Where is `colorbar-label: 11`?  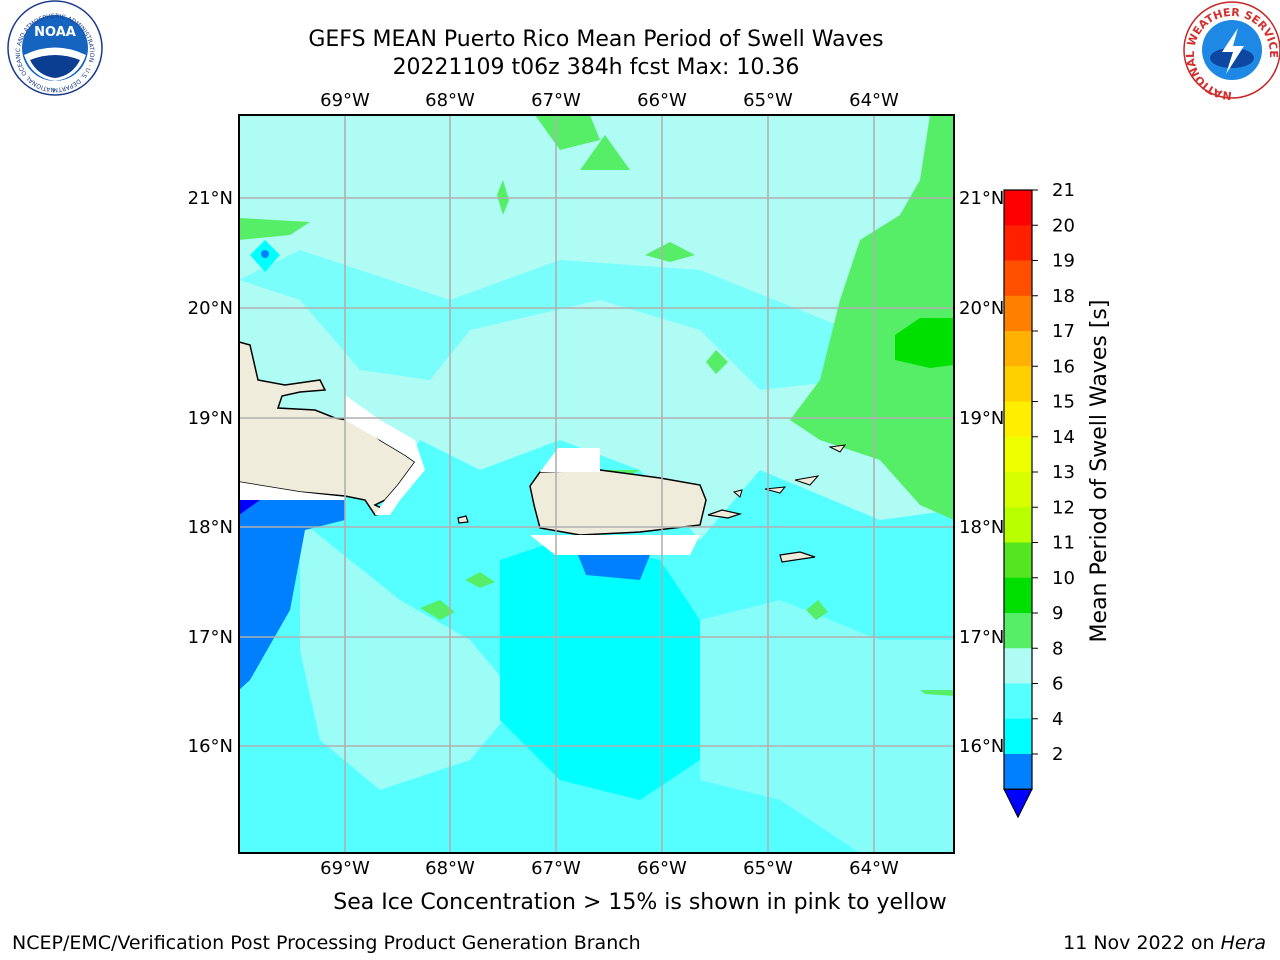 colorbar-label: 11 is located at coordinates (1063, 543).